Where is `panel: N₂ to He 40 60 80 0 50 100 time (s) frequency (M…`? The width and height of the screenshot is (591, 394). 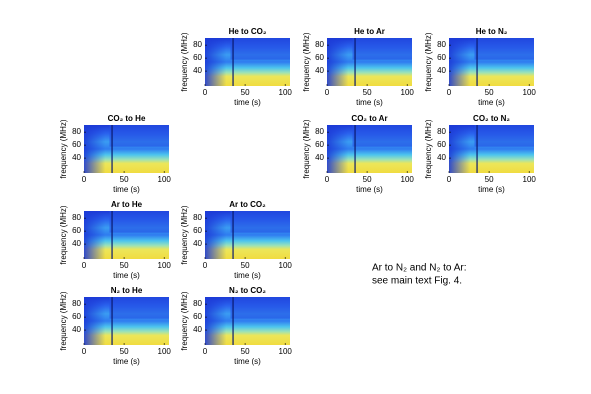
panel: N₂ to He 40 60 80 0 50 100 time (s) frequency (M… is located at coordinates (115, 326).